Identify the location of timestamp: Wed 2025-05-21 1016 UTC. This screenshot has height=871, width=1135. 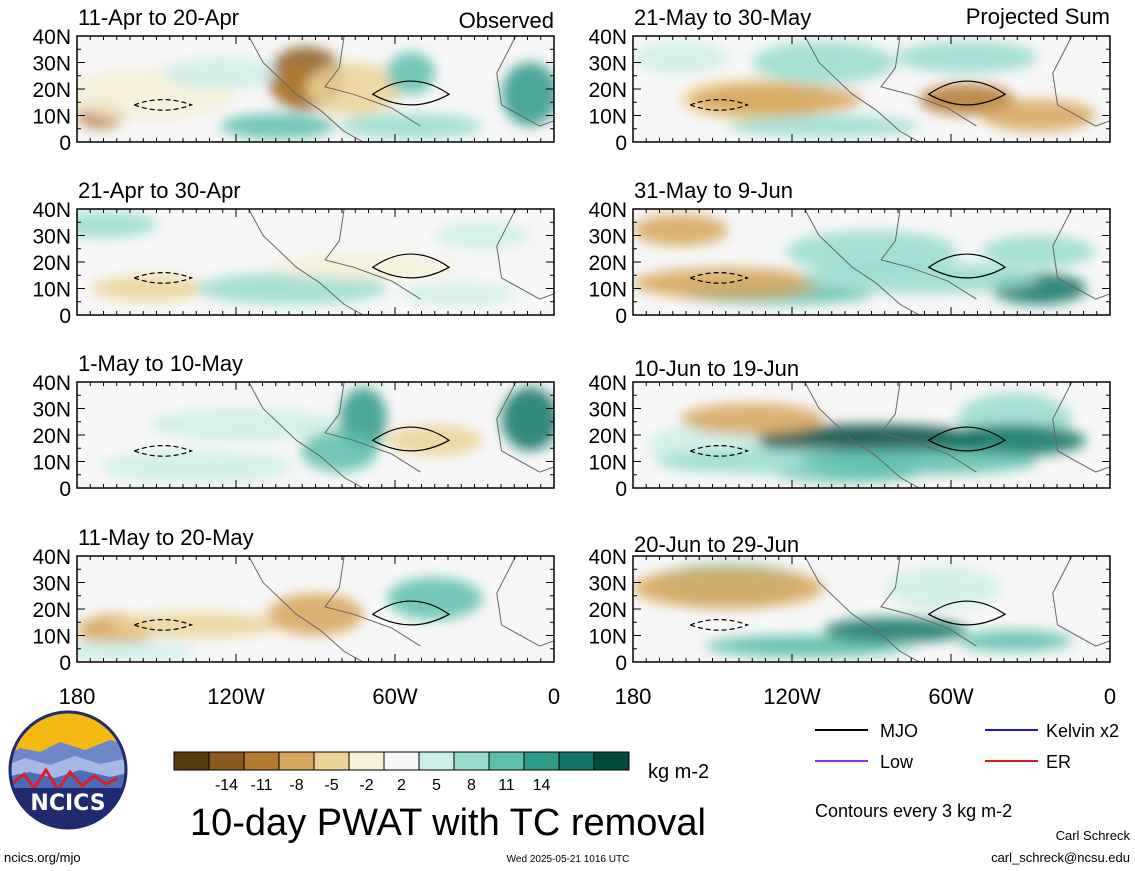
(568, 859).